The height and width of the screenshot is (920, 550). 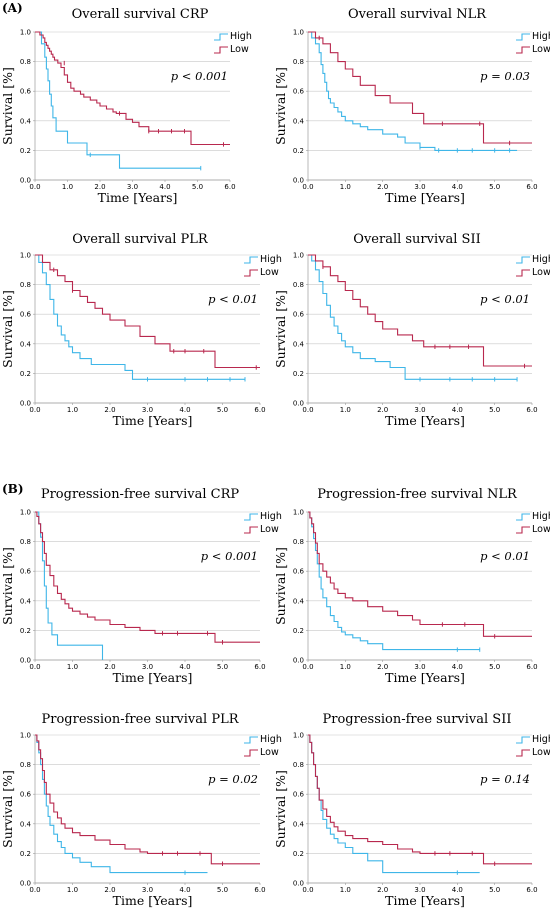 I want to click on chart-title: Progression-free survival NLR, so click(x=417, y=494).